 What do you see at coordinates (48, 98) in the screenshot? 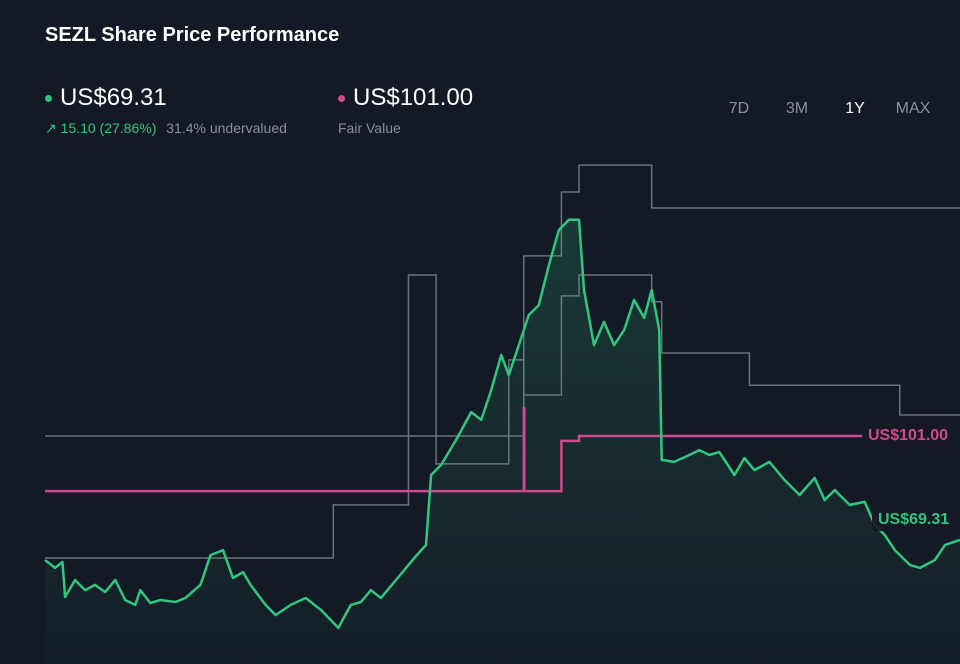
I see `current-price-dot-icon` at bounding box center [48, 98].